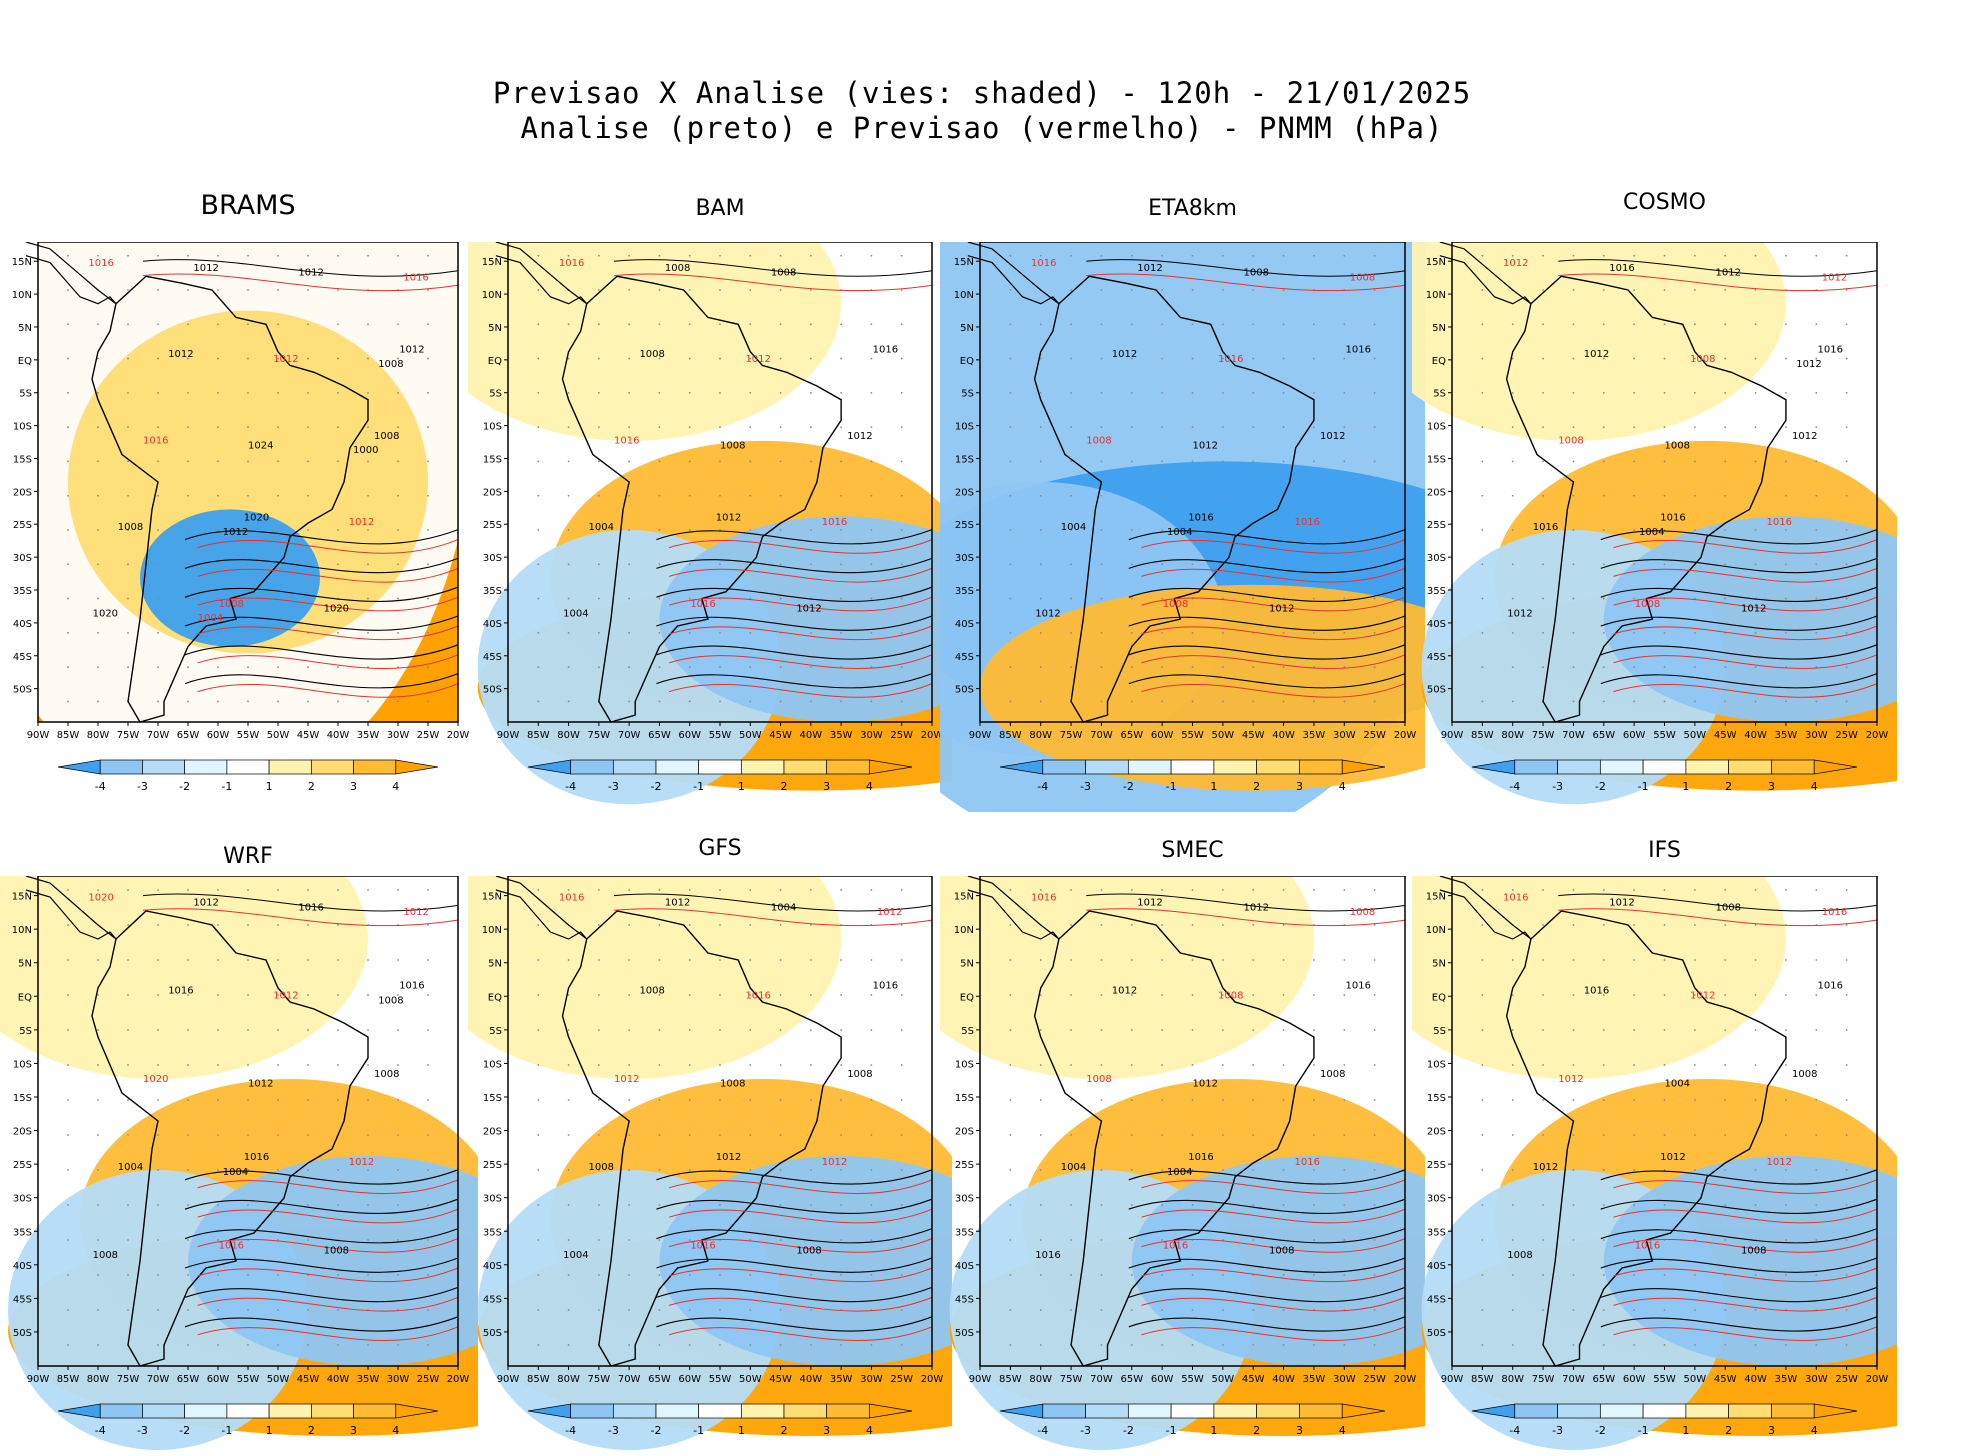 This screenshot has width=1964, height=1456. I want to click on lat-tick-label: 50S, so click(1436, 1333).